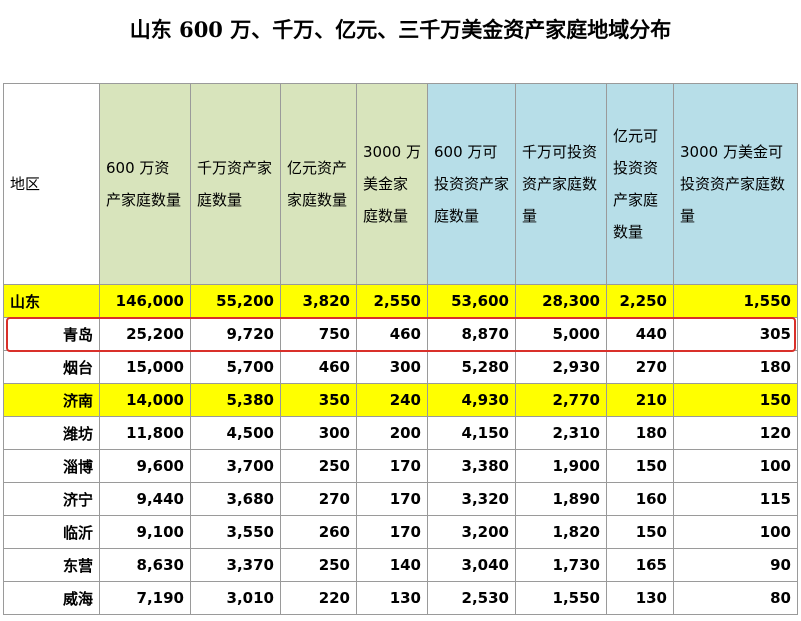 Image resolution: width=801 pixels, height=621 pixels. What do you see at coordinates (235, 532) in the screenshot?
I see `value-cell: 3,550` at bounding box center [235, 532].